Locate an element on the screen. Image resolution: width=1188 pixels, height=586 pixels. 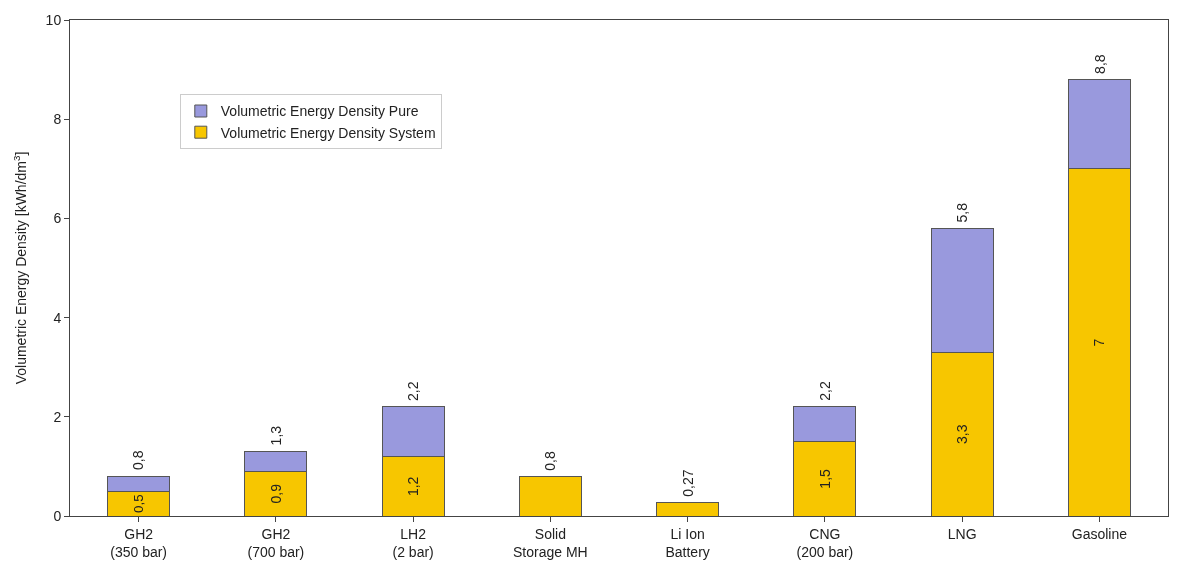
total-label: 0,27 is located at coordinates (687, 483).